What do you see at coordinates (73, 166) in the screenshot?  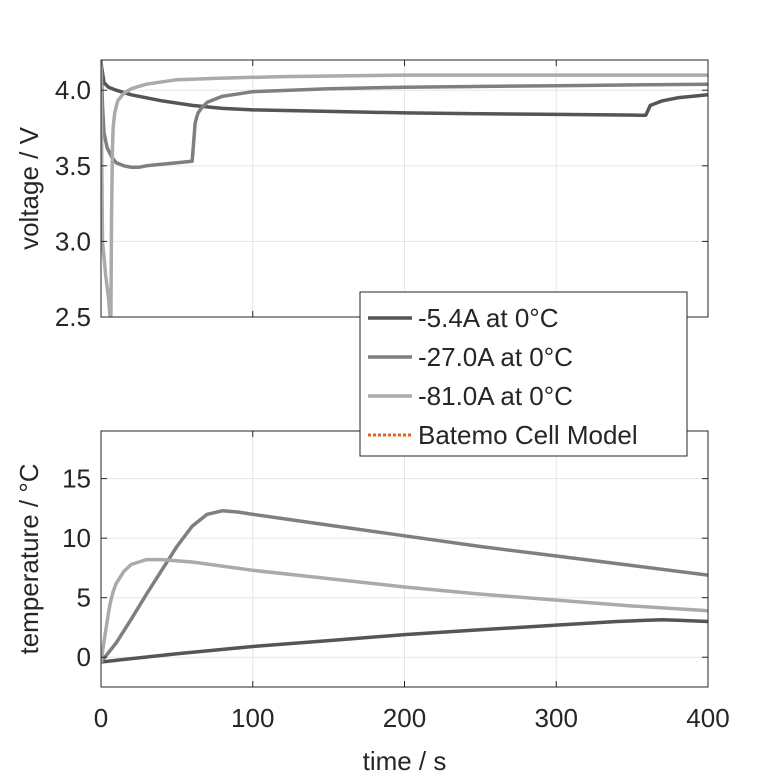 I see `voltage-ytick-label: 3.5` at bounding box center [73, 166].